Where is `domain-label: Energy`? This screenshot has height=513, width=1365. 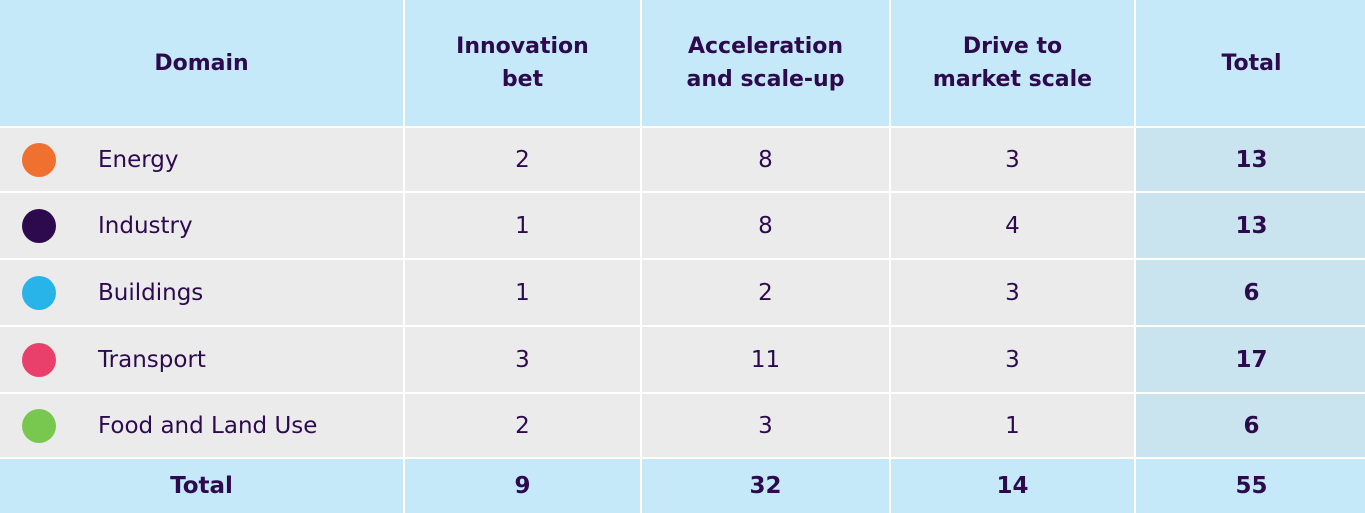
domain-label: Energy is located at coordinates (138, 159).